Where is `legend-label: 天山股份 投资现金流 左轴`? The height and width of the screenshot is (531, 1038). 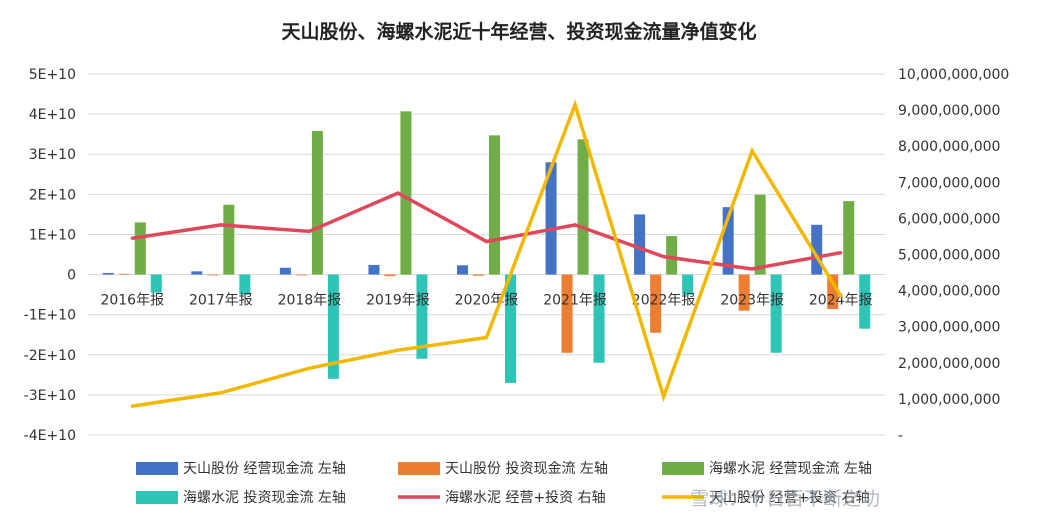 legend-label: 天山股份 投资现金流 左轴 is located at coordinates (526, 469).